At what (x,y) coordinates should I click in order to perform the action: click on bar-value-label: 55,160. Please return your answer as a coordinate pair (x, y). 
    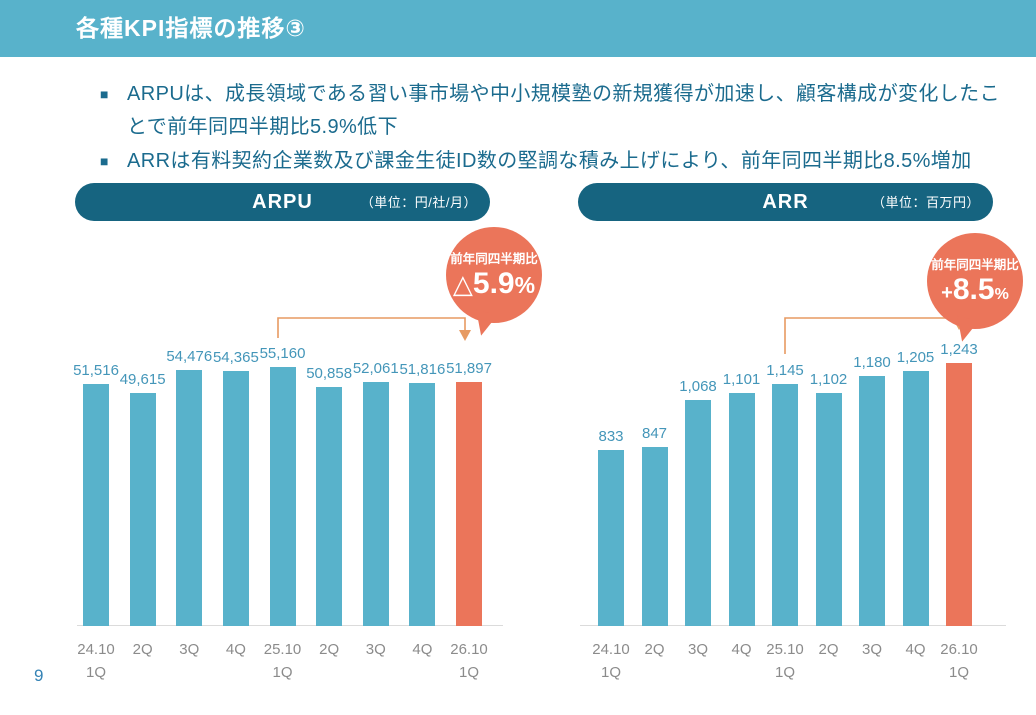
    Looking at the image, I should click on (282, 353).